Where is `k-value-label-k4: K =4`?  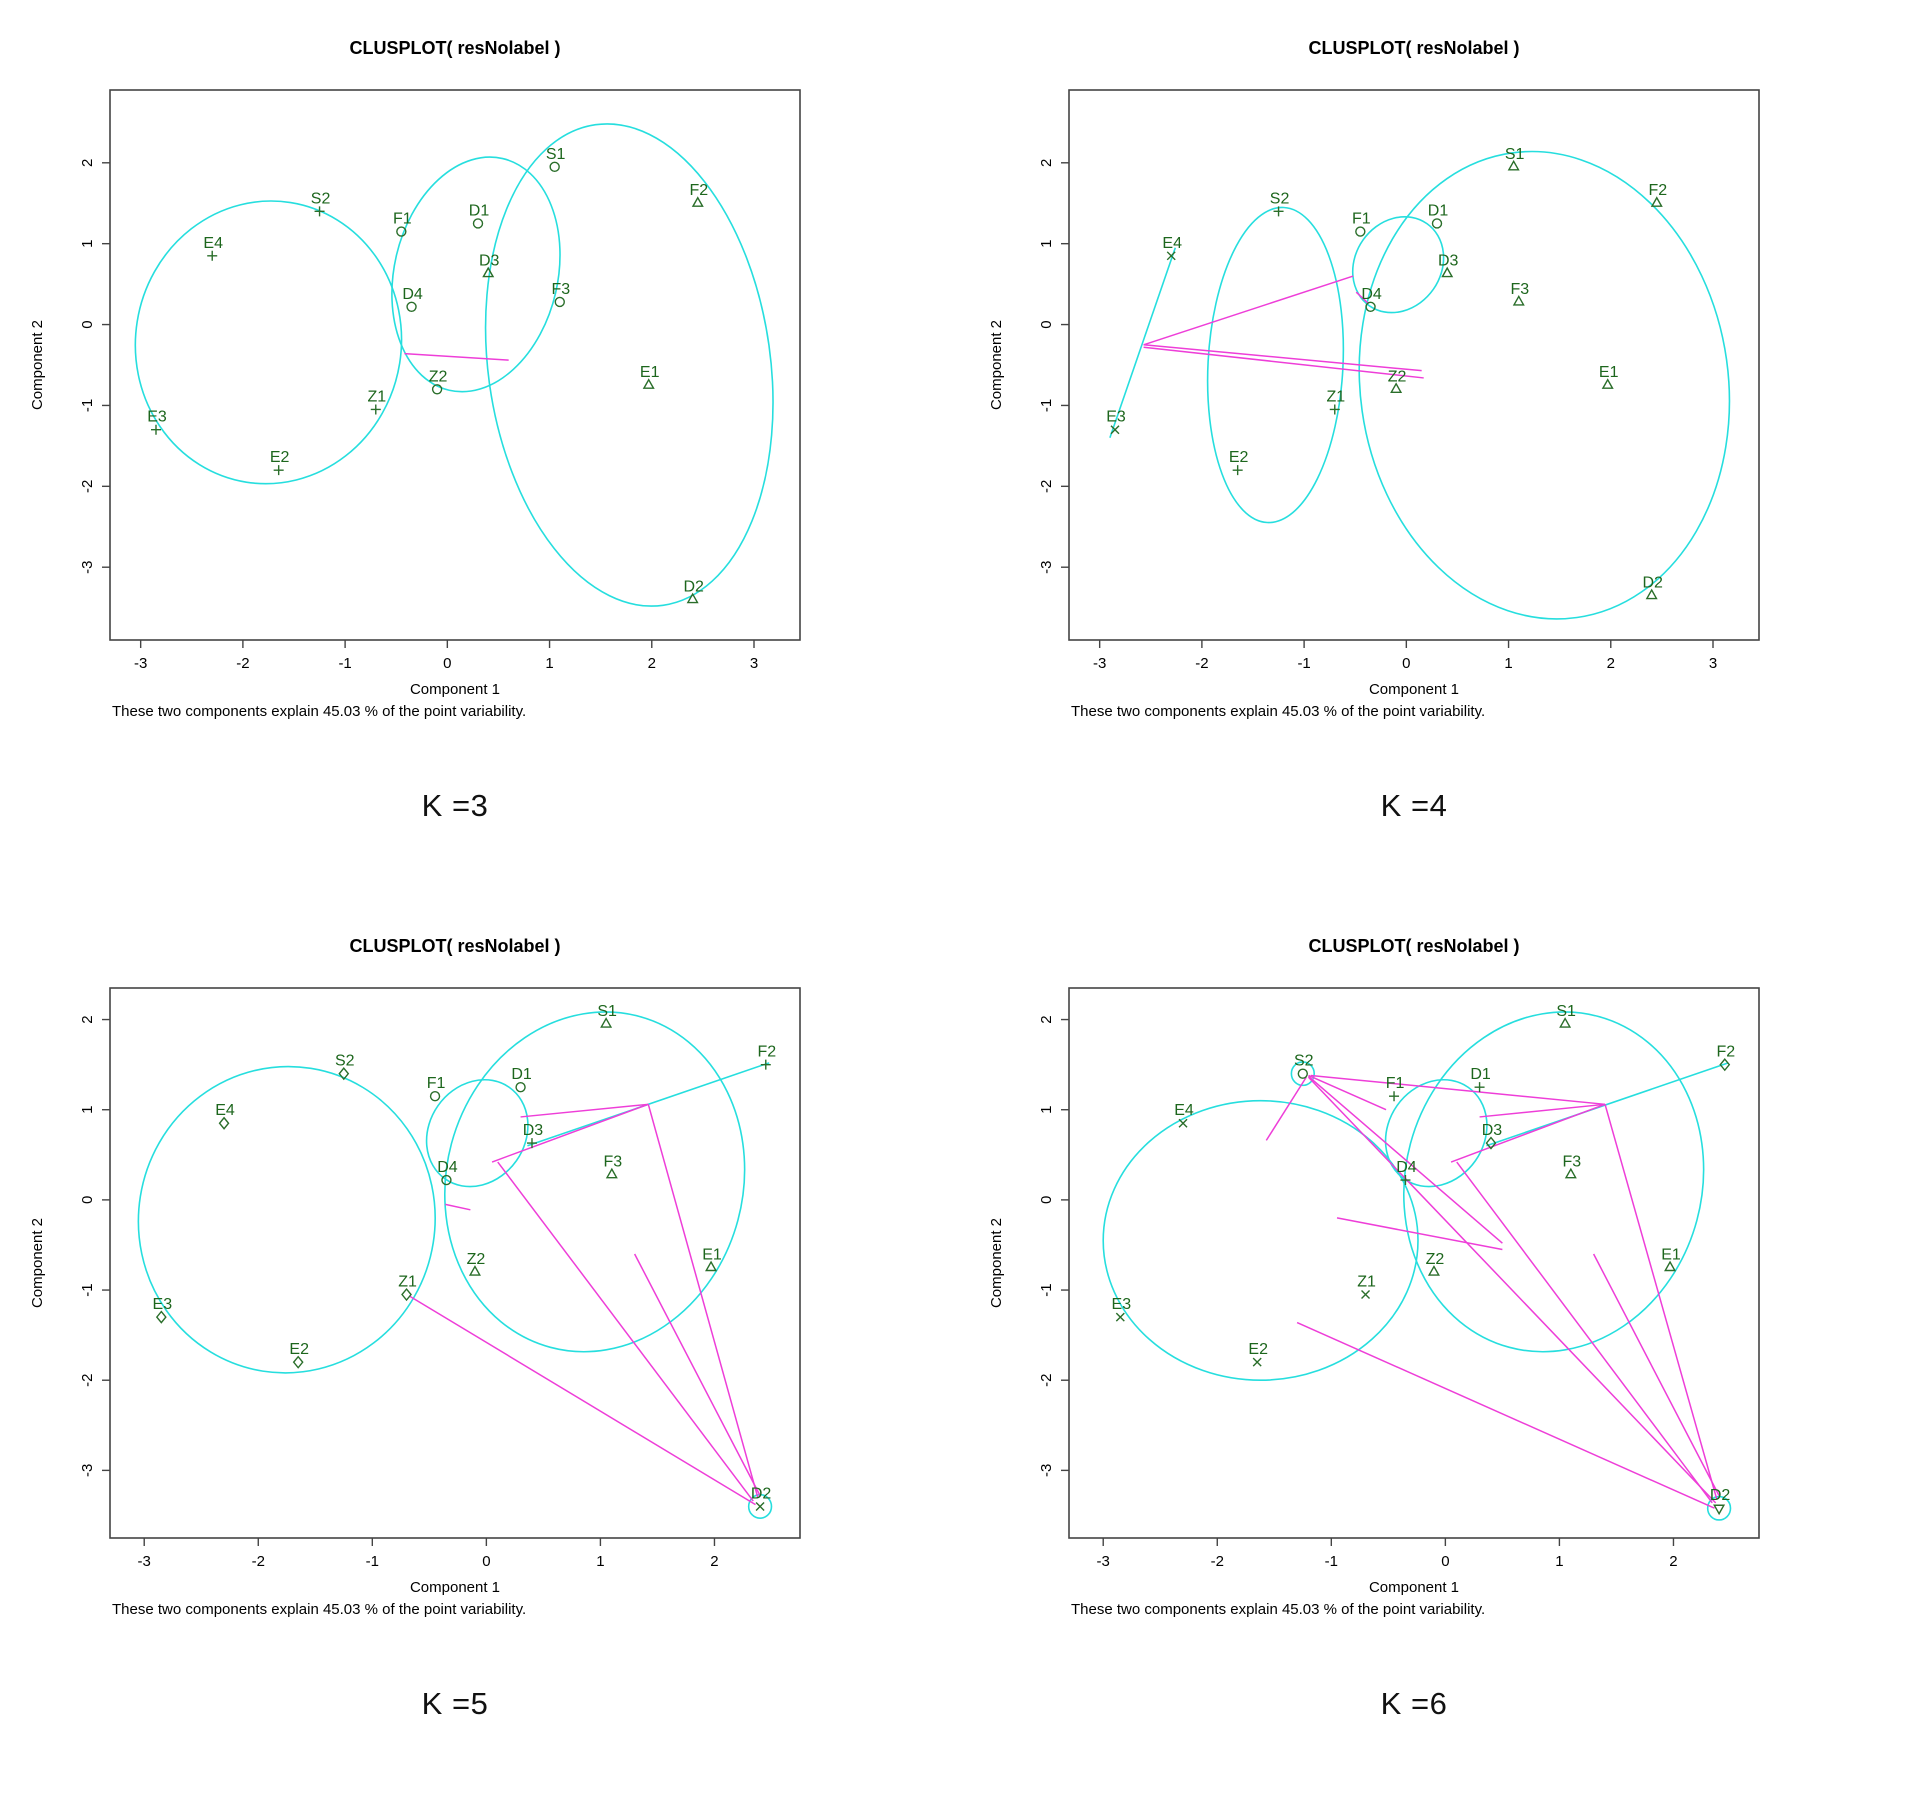 k-value-label-k4: K =4 is located at coordinates (1414, 806).